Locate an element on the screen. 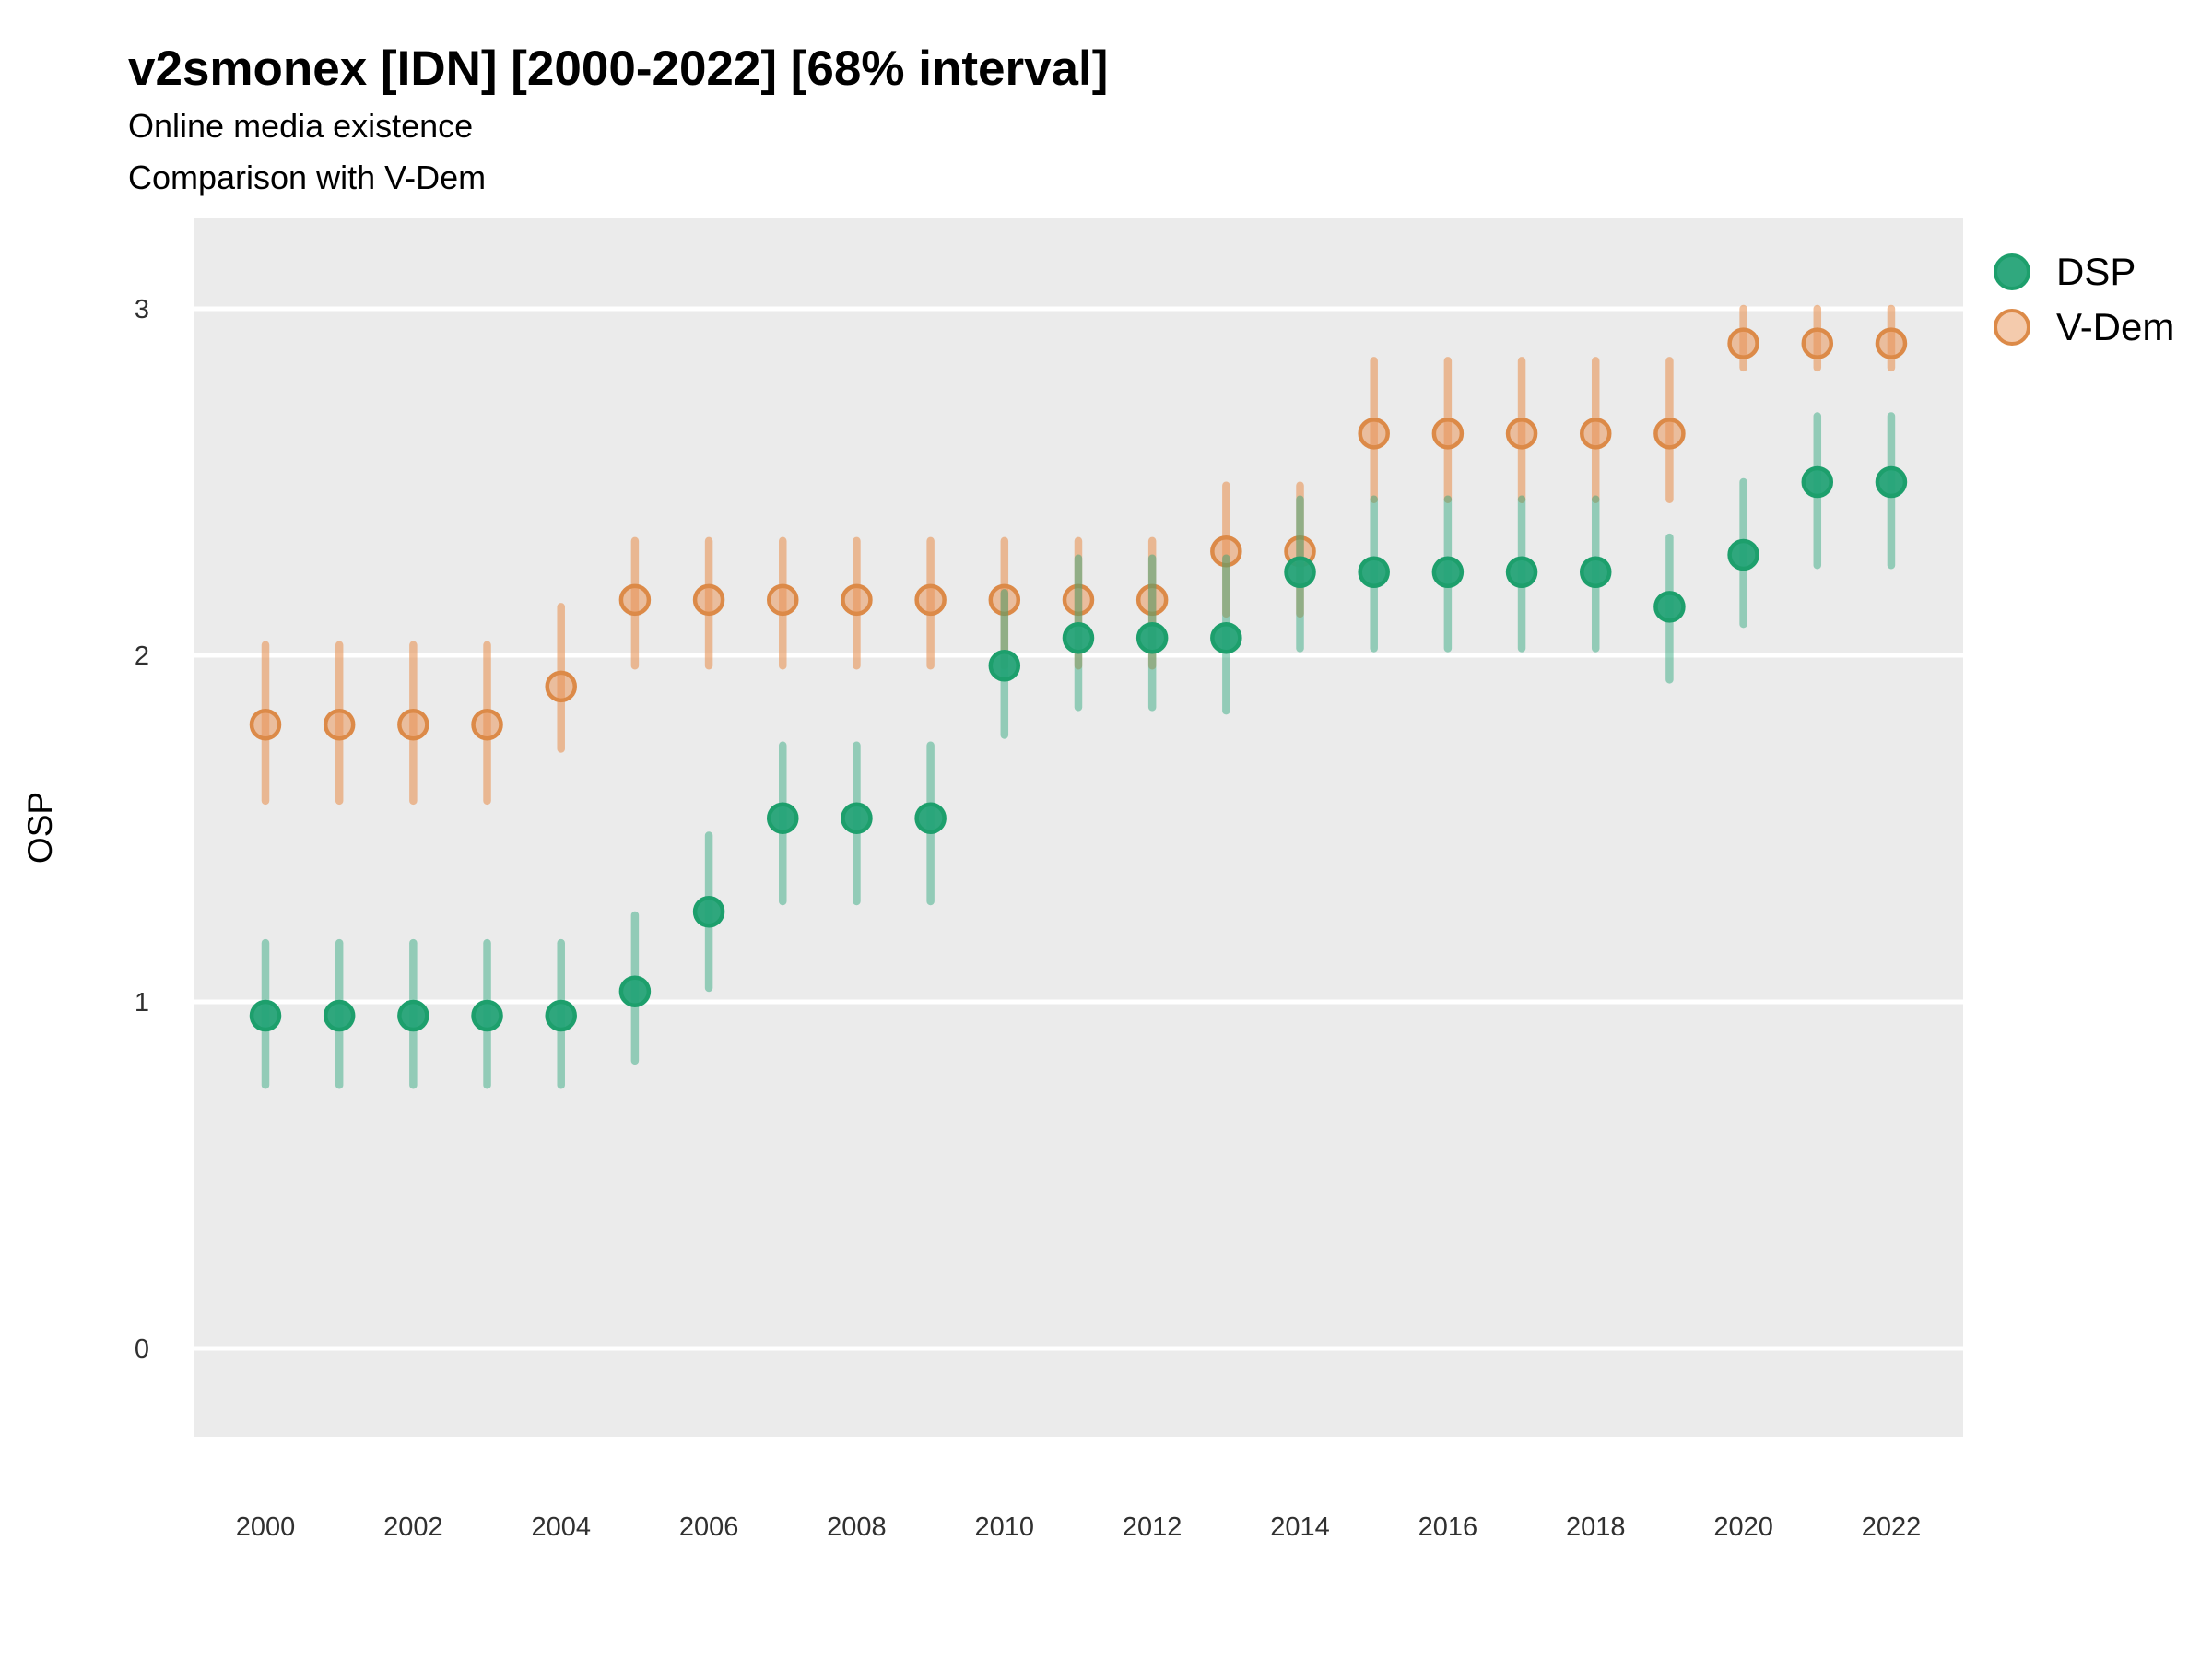 This screenshot has width=2212, height=1659. x-tick-2004: 2004 is located at coordinates (561, 1527).